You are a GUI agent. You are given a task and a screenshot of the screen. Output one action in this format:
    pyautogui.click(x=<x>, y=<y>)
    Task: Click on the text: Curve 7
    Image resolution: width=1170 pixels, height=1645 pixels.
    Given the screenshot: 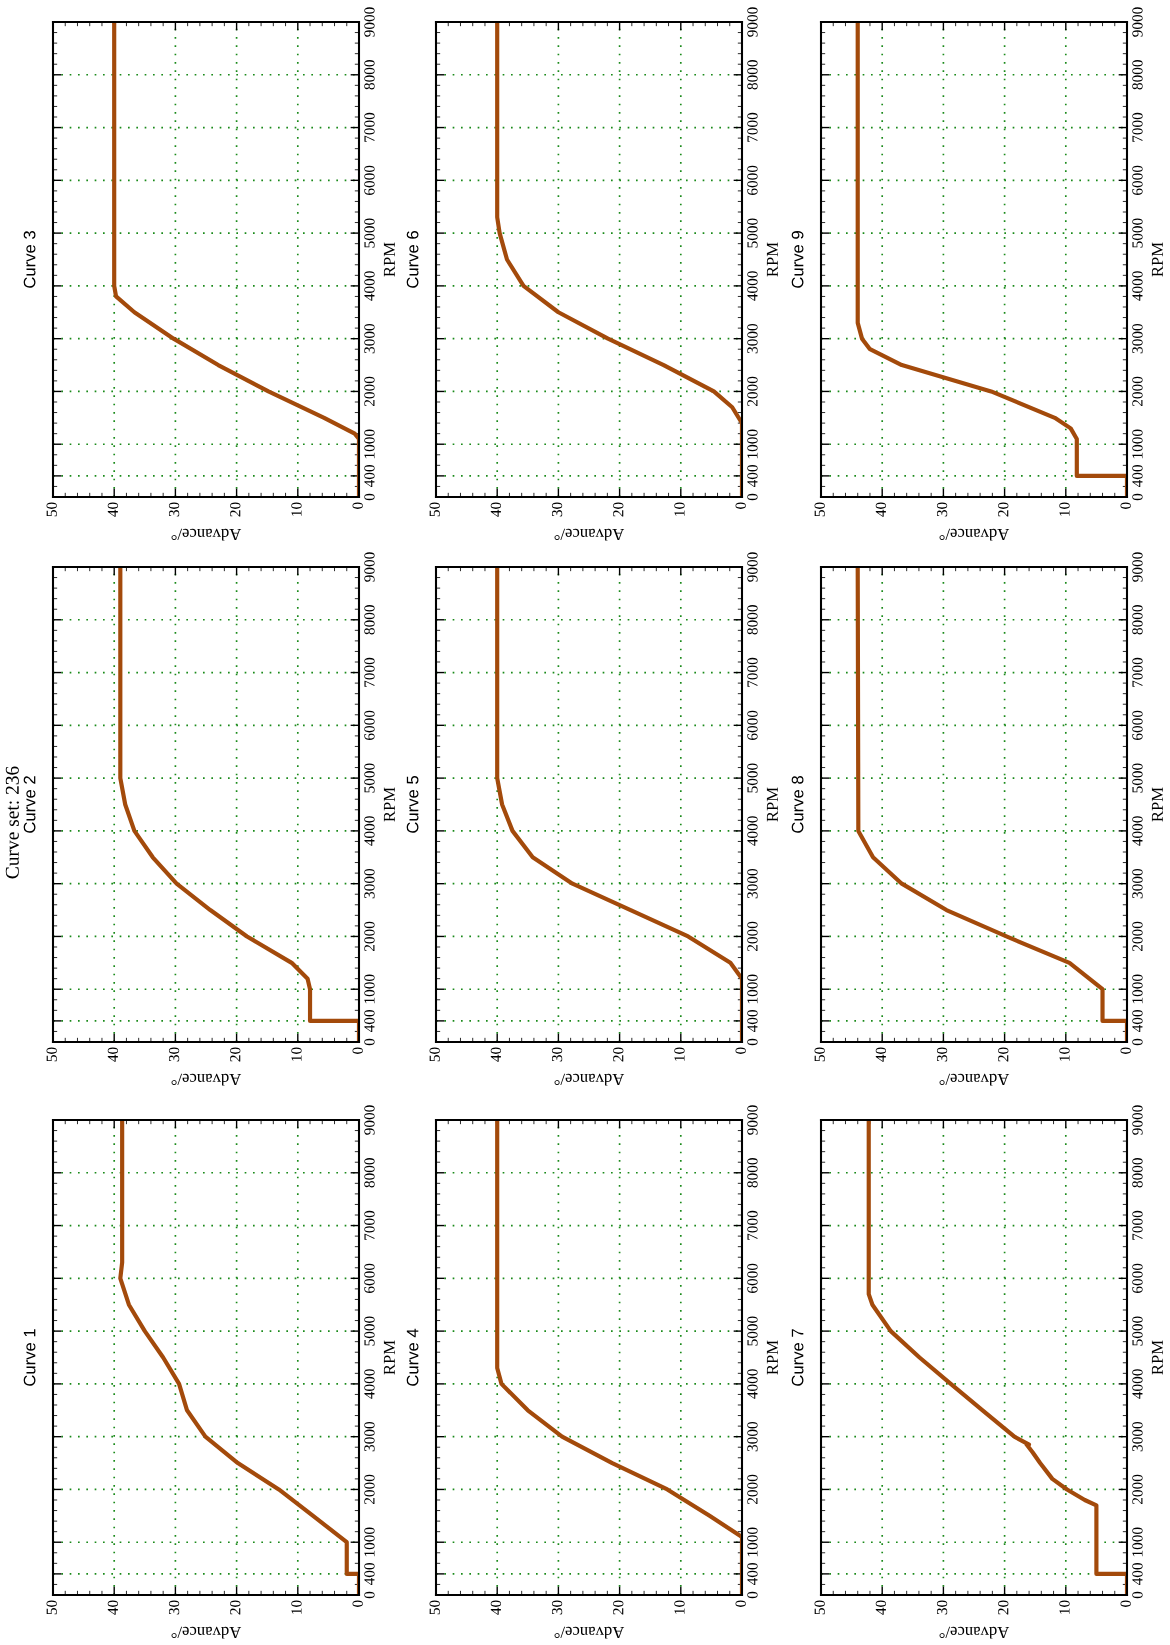 What is the action you would take?
    pyautogui.click(x=797, y=1357)
    